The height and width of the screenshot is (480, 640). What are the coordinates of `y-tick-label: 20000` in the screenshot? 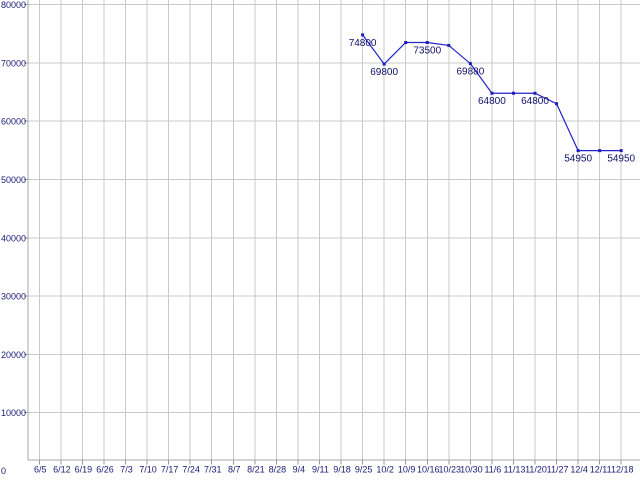 It's located at (13, 355).